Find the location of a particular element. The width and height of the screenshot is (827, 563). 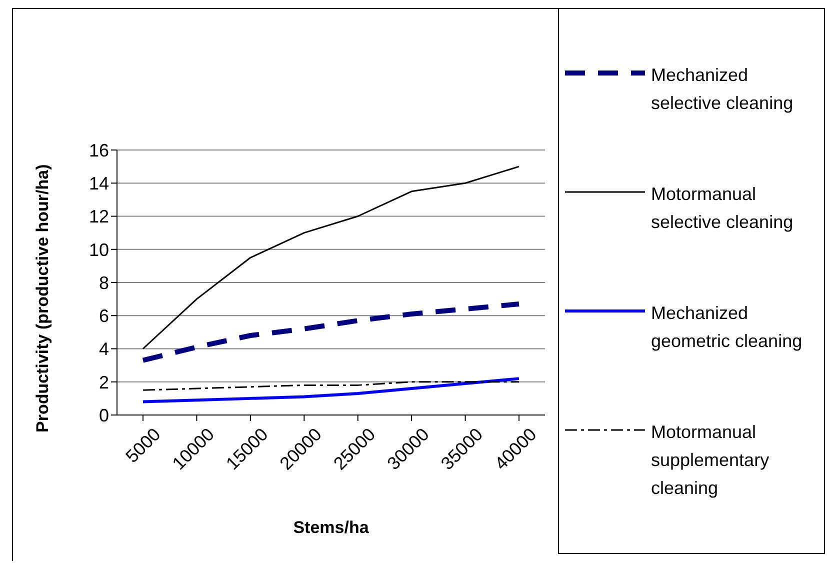

legend-label: Motormanual supplementary cleaning is located at coordinates (710, 460).